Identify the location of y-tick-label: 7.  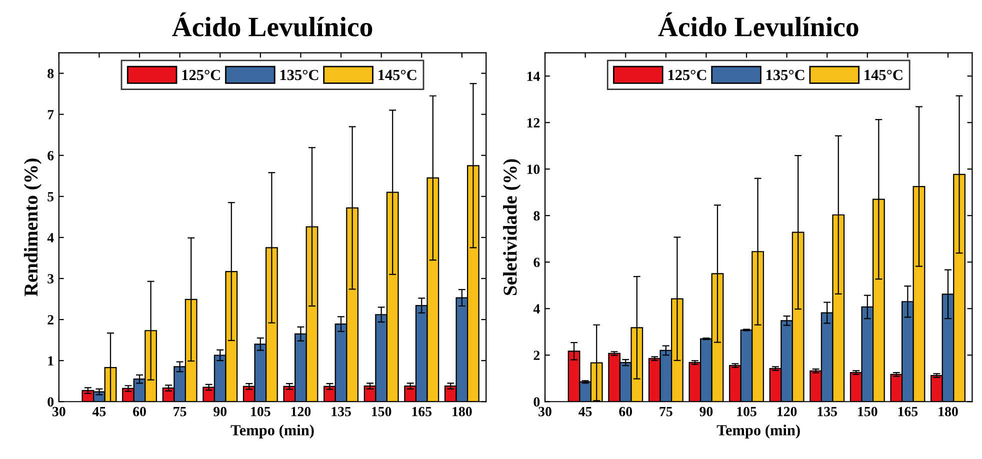
(51, 115).